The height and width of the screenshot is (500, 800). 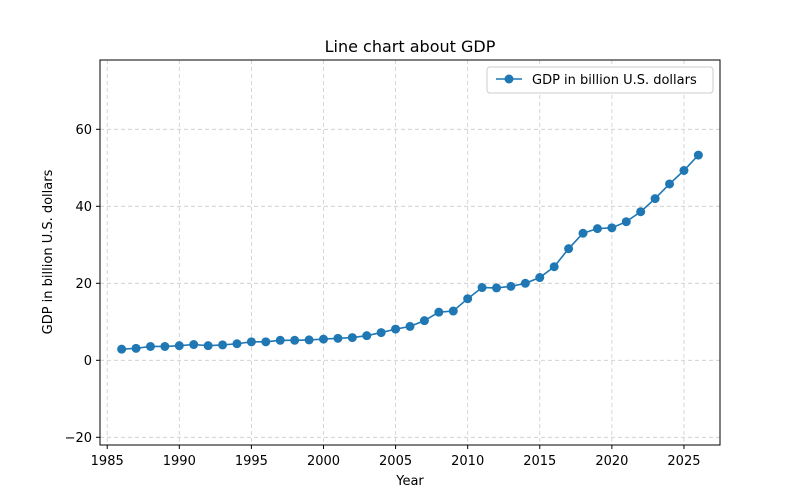 I want to click on legend: GDP in billion U.S. dollars, so click(x=600, y=80).